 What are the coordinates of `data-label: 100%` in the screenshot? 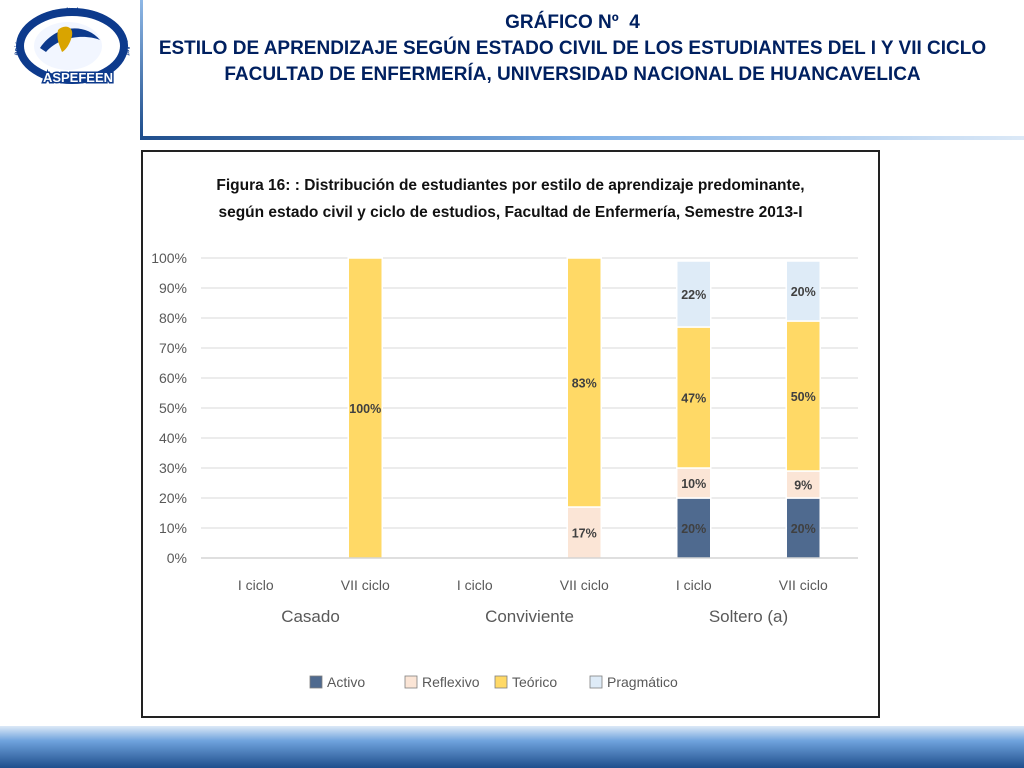 It's located at (365, 409).